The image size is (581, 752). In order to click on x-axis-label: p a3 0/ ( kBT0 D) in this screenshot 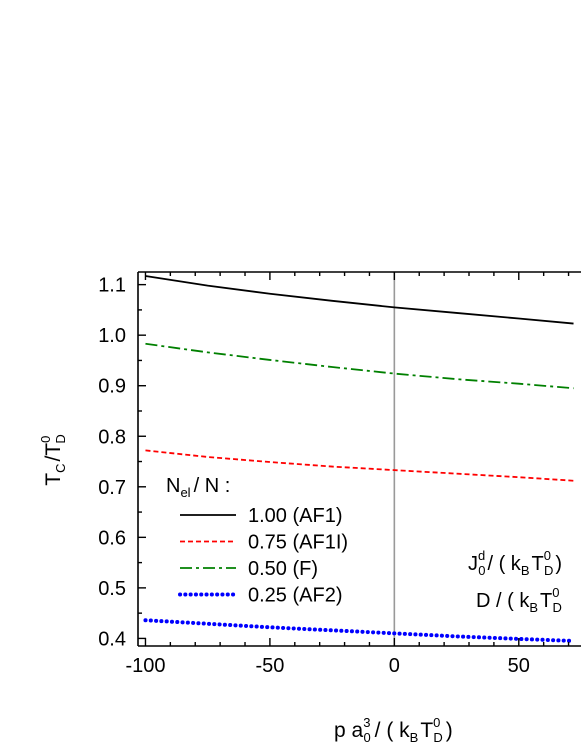, I will do `click(393, 730)`.